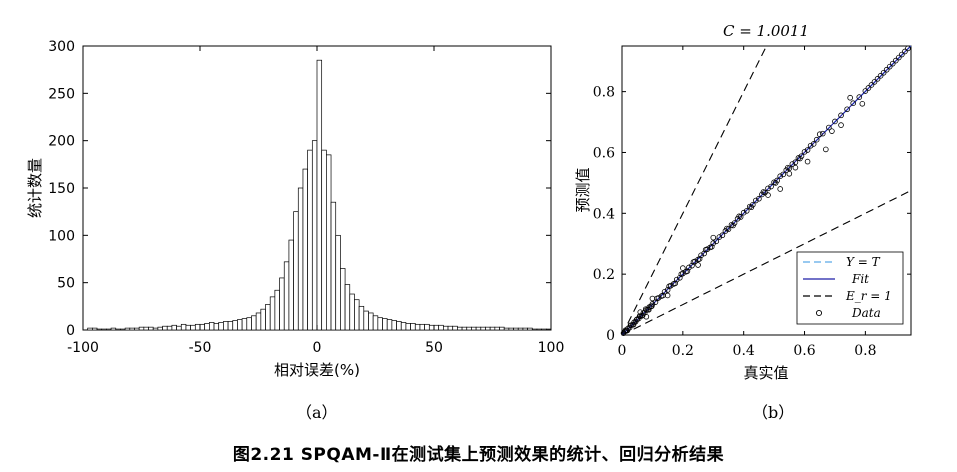  What do you see at coordinates (694, 190) in the screenshot?
I see `error-bound-upper-line` at bounding box center [694, 190].